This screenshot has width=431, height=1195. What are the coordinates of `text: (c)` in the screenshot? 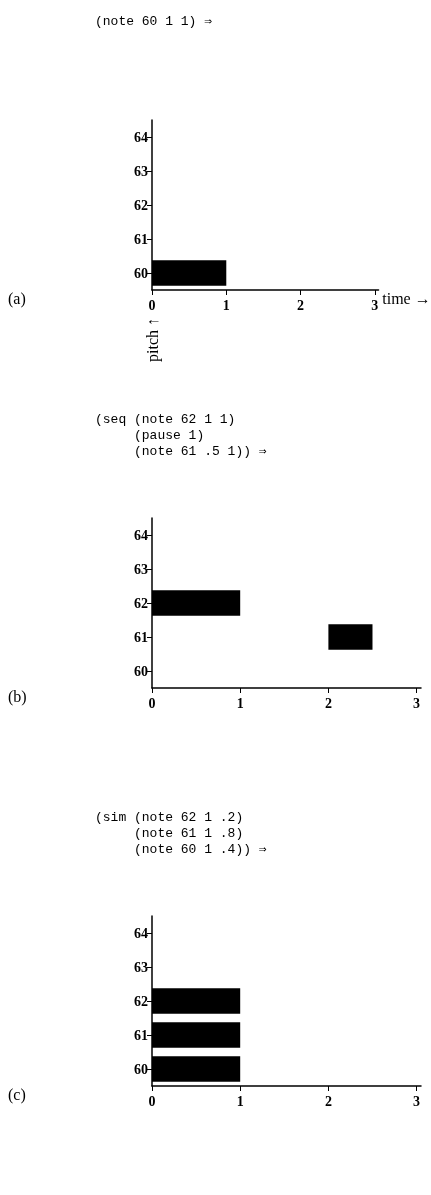 It's located at (17, 1094).